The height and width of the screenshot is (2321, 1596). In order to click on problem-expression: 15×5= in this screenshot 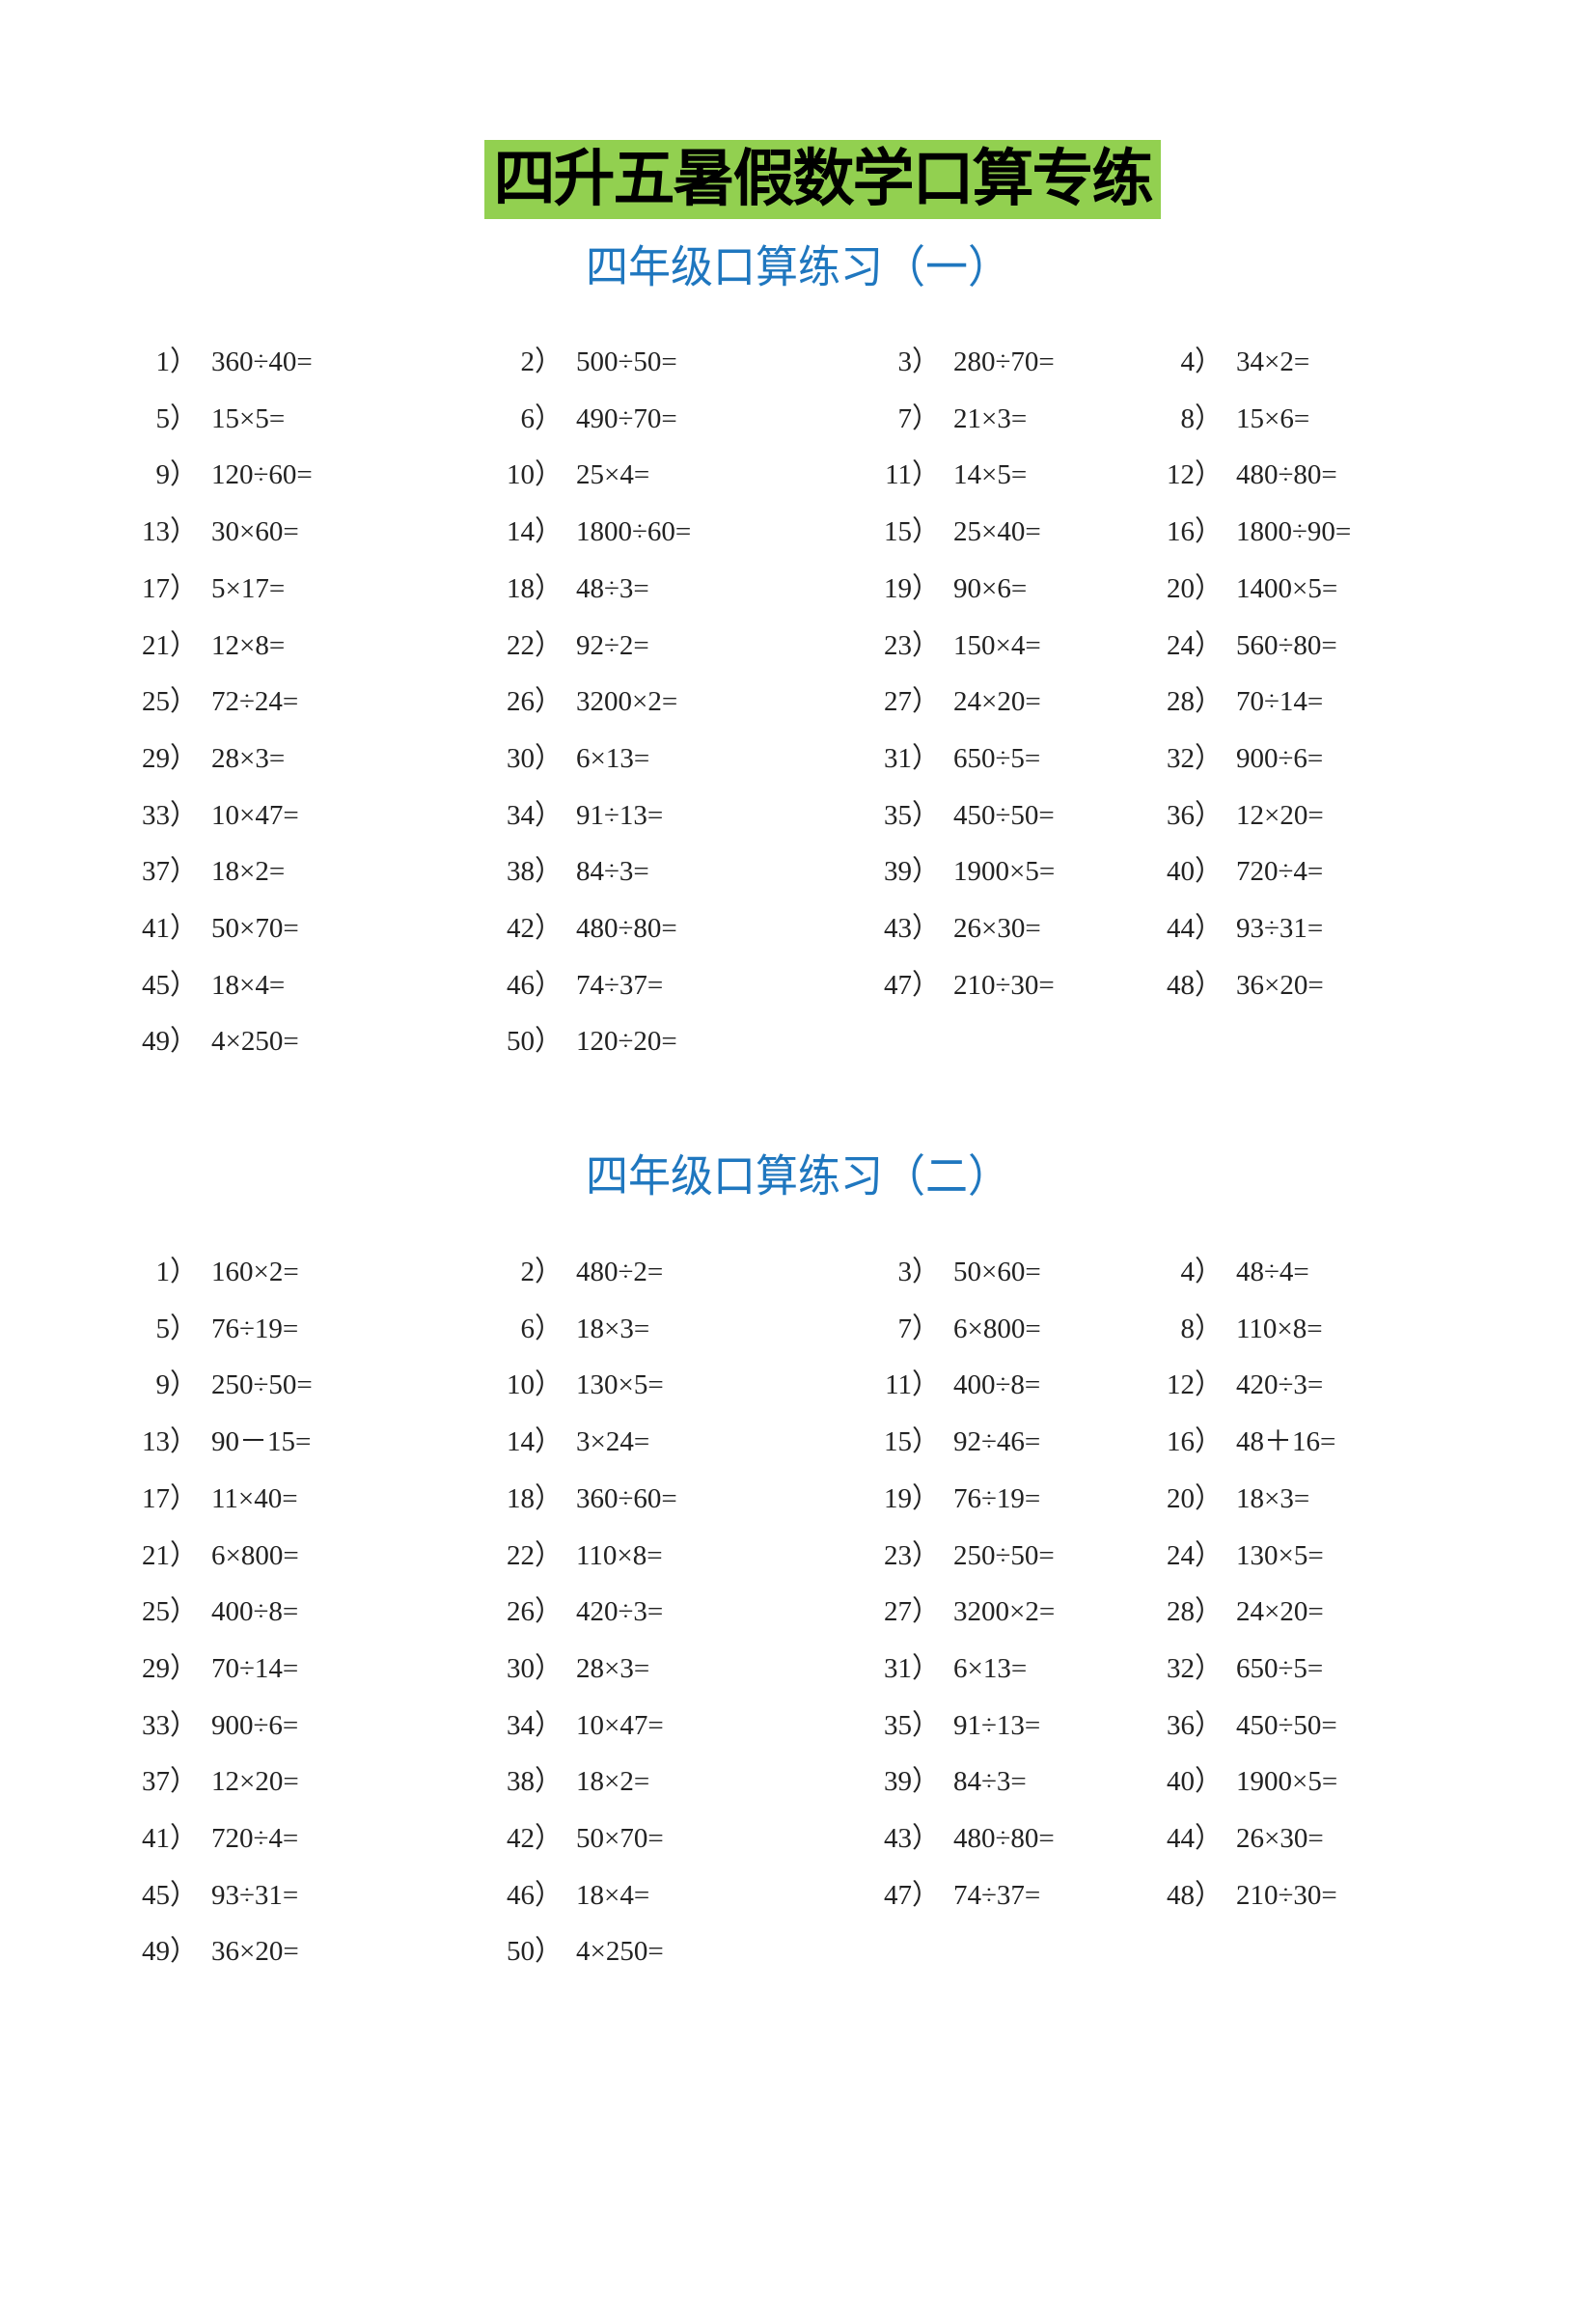, I will do `click(249, 418)`.